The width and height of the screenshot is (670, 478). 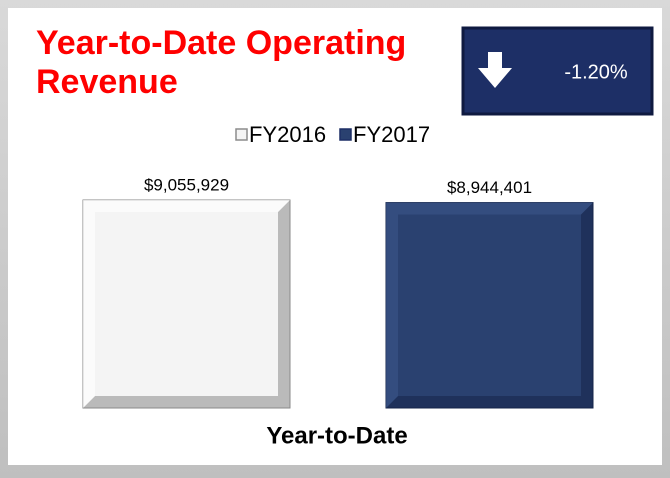 What do you see at coordinates (391, 134) in the screenshot?
I see `legend-label: FY2017` at bounding box center [391, 134].